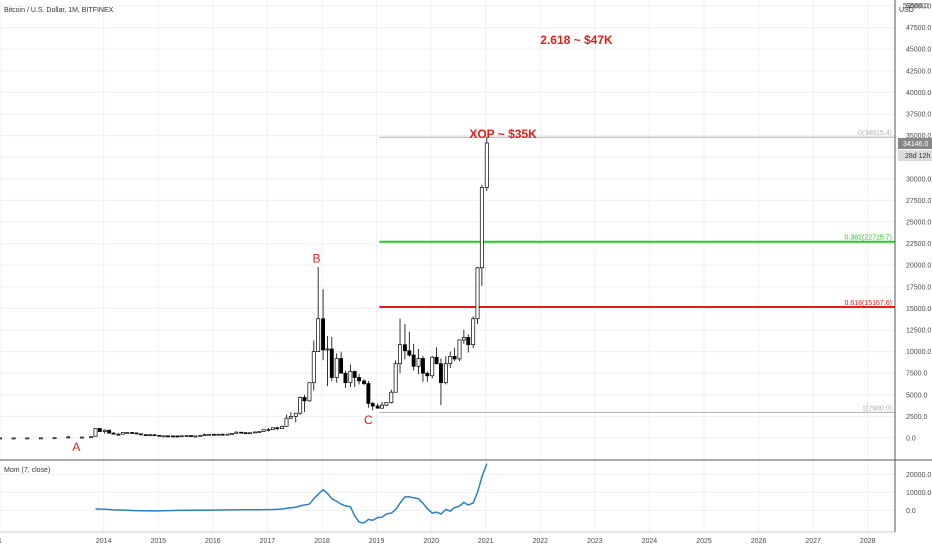 The height and width of the screenshot is (550, 932). I want to click on time-tick-9: 2022, so click(540, 541).